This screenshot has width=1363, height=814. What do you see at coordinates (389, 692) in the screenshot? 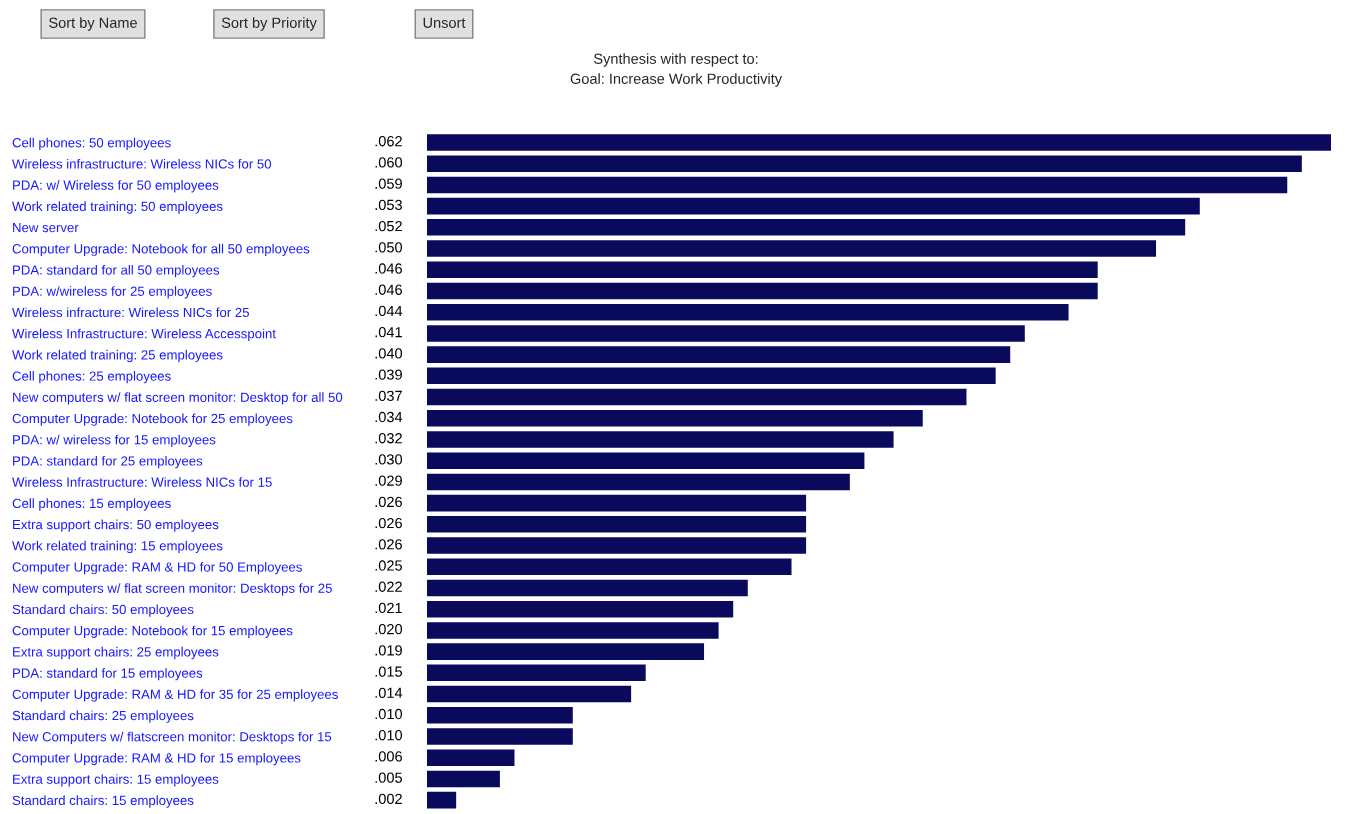
I see `data-label: .014` at bounding box center [389, 692].